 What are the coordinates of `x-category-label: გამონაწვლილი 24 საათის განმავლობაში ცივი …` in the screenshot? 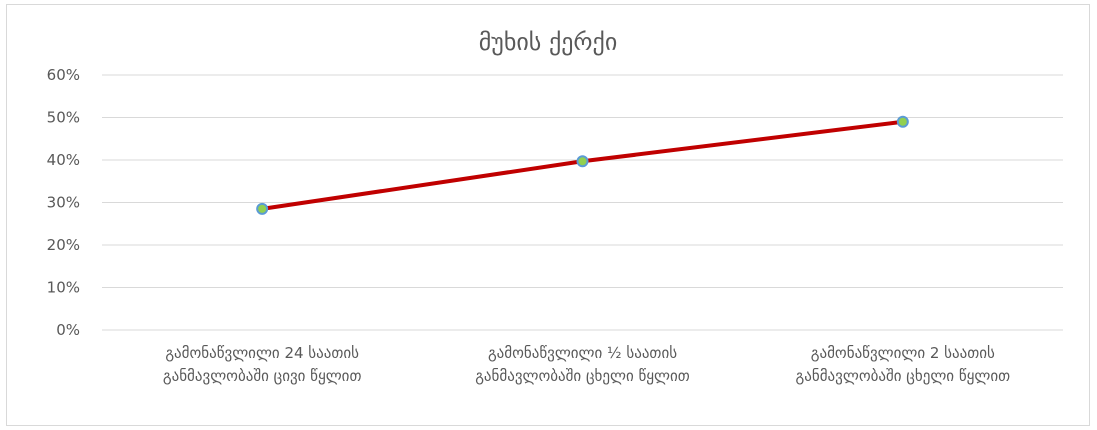 It's located at (262, 364).